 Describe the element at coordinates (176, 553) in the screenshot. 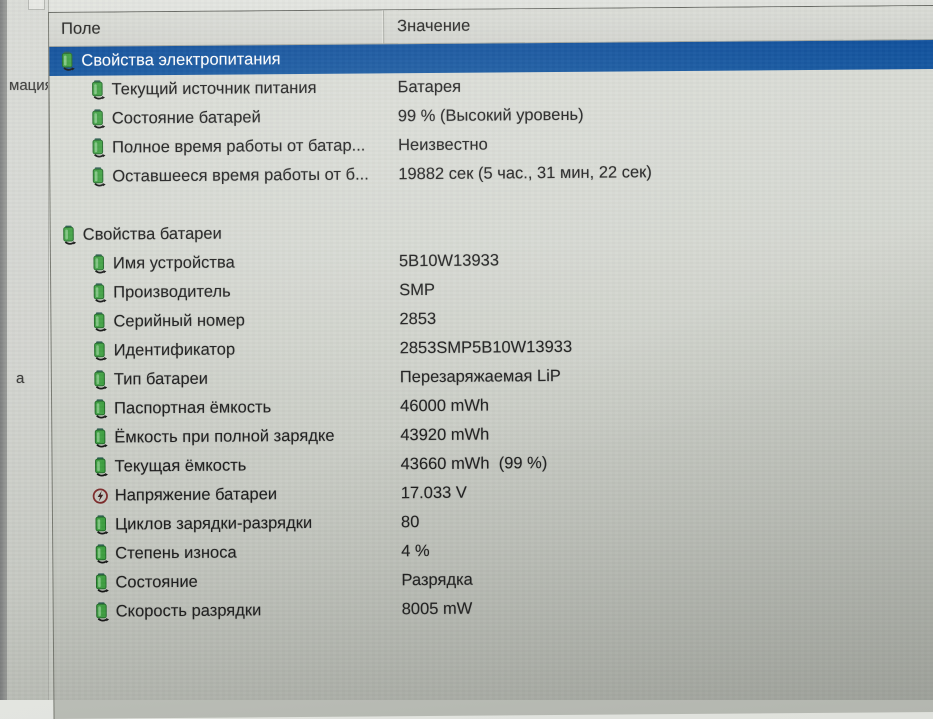

I see `row-label: Степень износа` at that location.